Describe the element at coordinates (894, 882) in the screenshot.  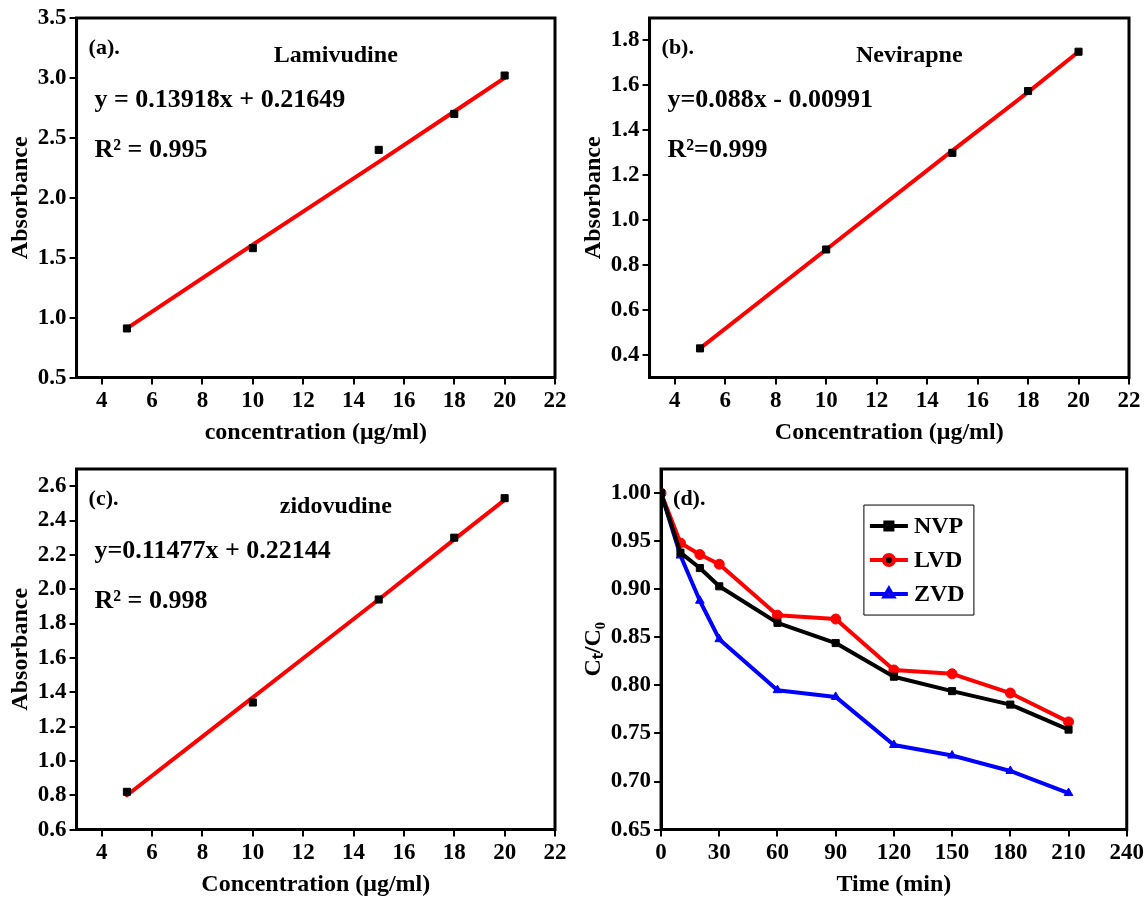
I see `x-axis-title: Time (min)` at that location.